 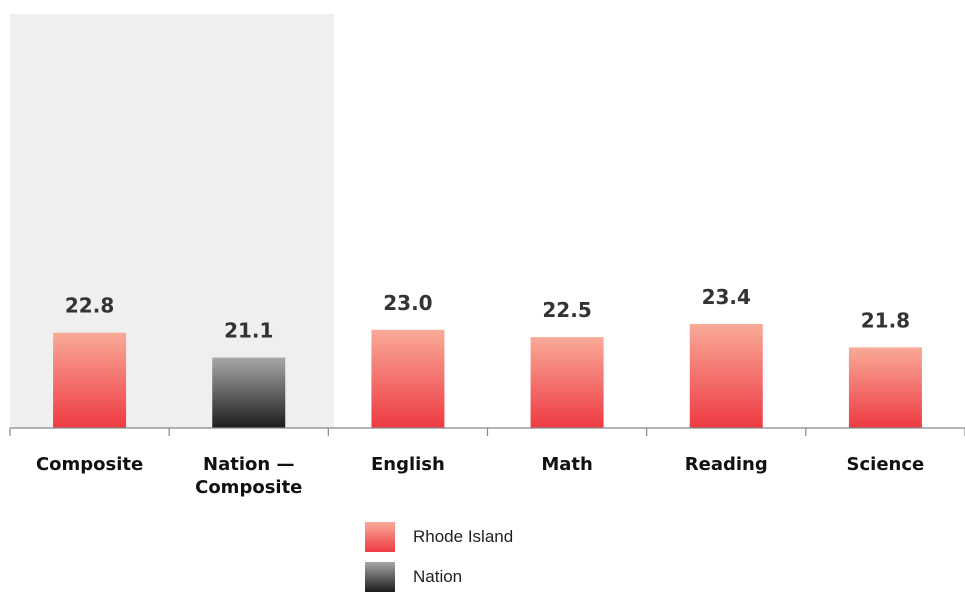 What do you see at coordinates (89, 464) in the screenshot?
I see `category-label-composite: Composite` at bounding box center [89, 464].